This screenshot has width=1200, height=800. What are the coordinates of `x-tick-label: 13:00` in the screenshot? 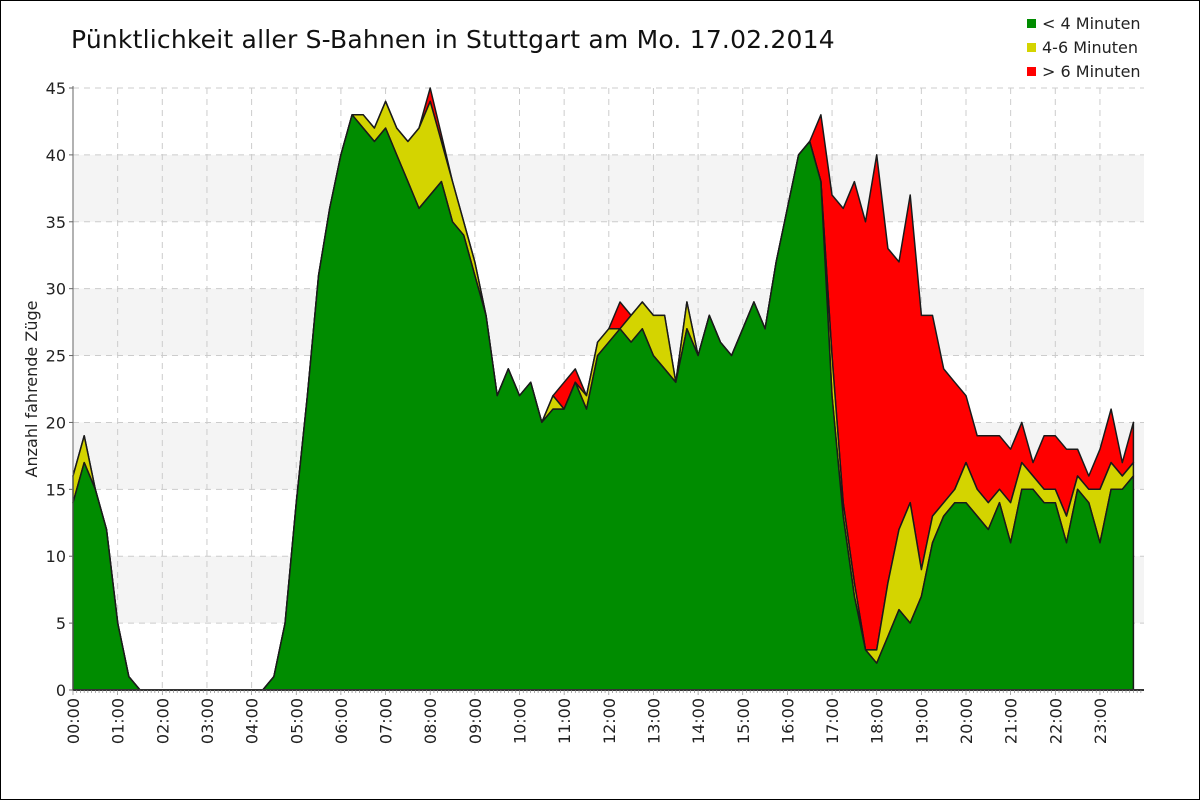 It's located at (653, 721).